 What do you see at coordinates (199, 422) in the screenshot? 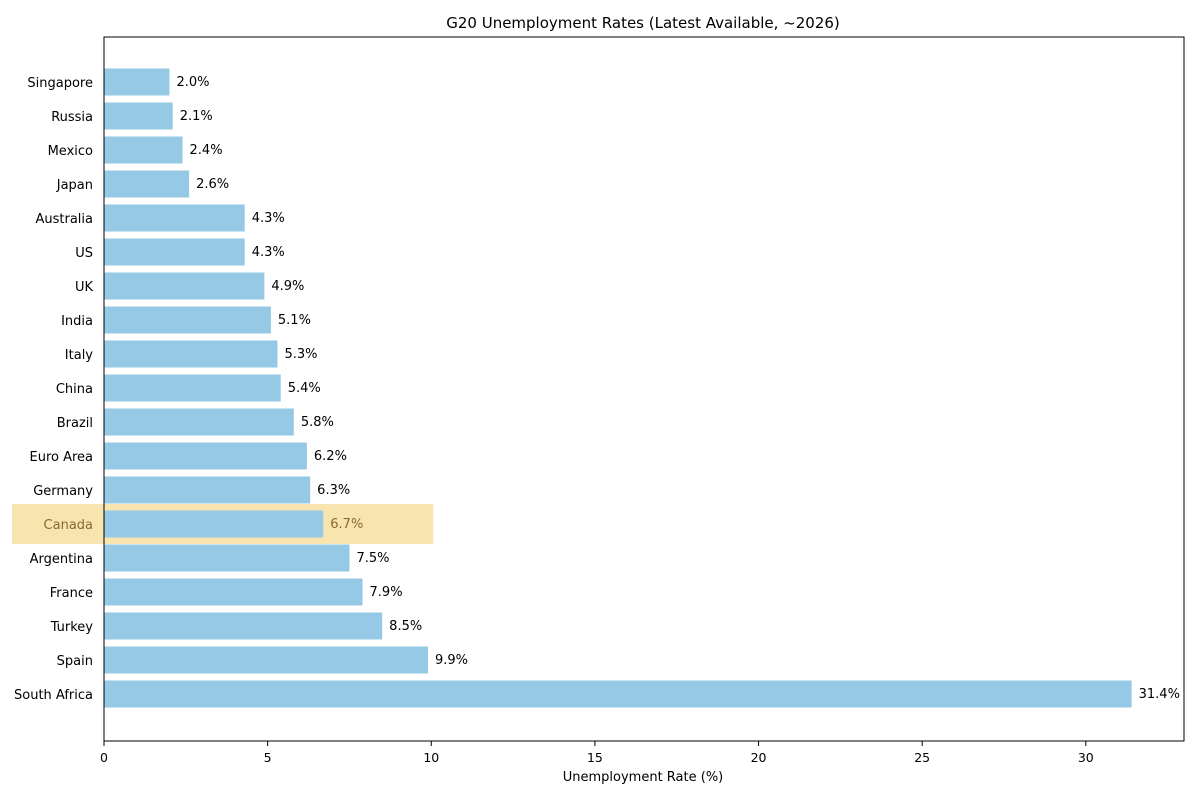
I see `bar-brazil` at bounding box center [199, 422].